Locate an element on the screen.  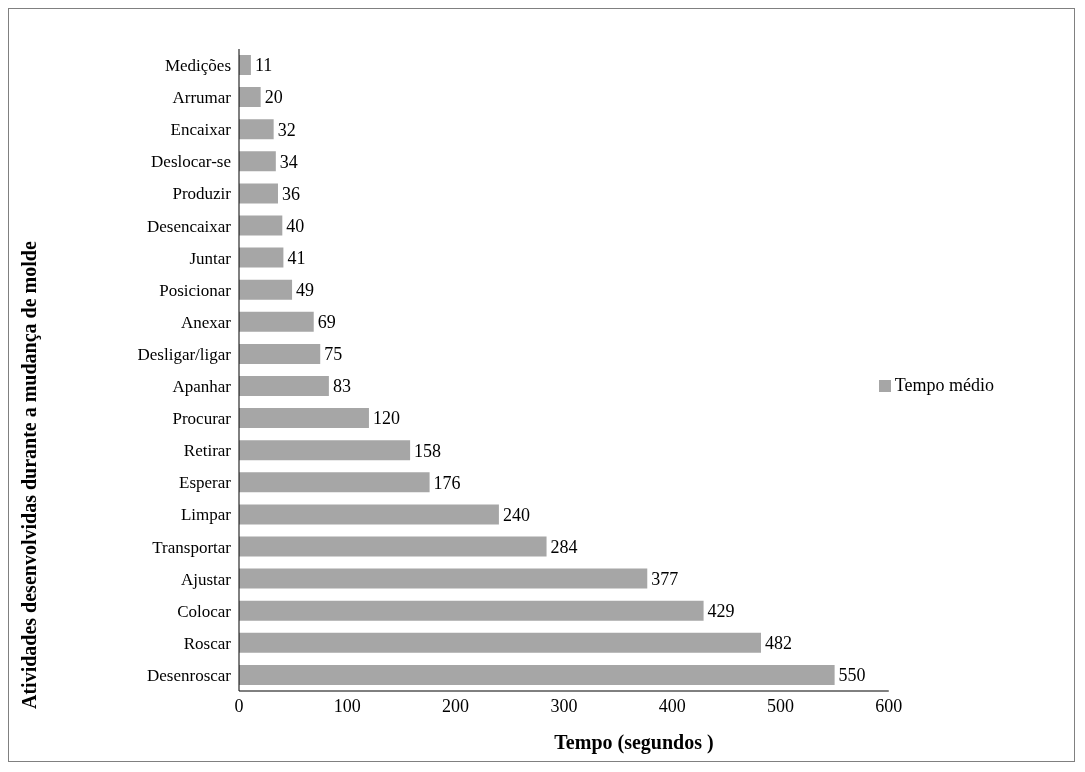
y-tick-label: Ajustar is located at coordinates (206, 579).